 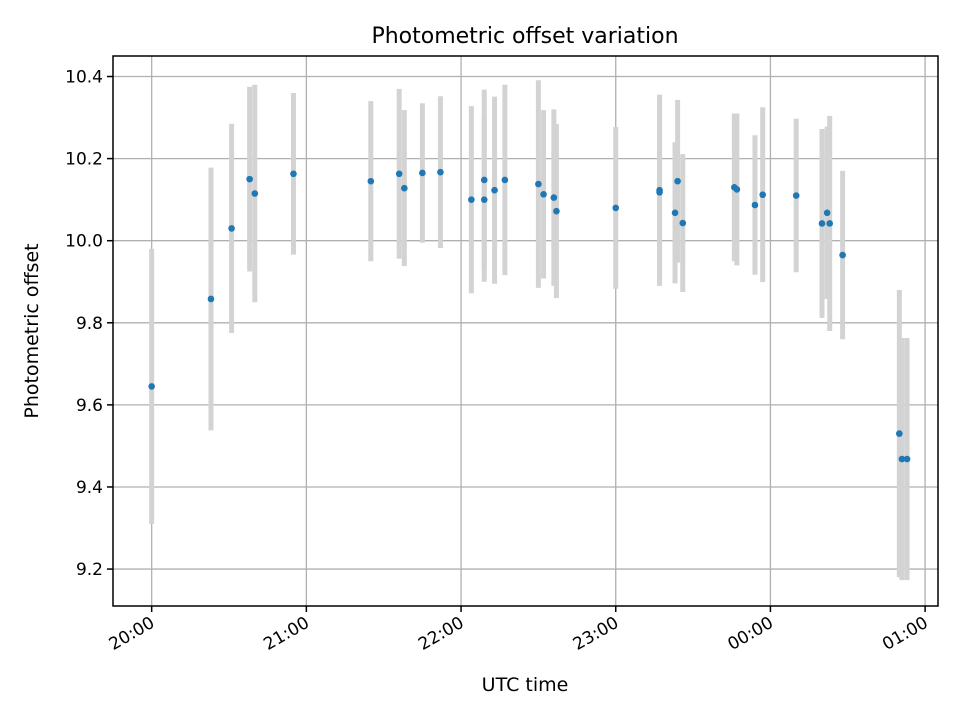 What do you see at coordinates (525, 685) in the screenshot?
I see `x-axis-label: UTC time` at bounding box center [525, 685].